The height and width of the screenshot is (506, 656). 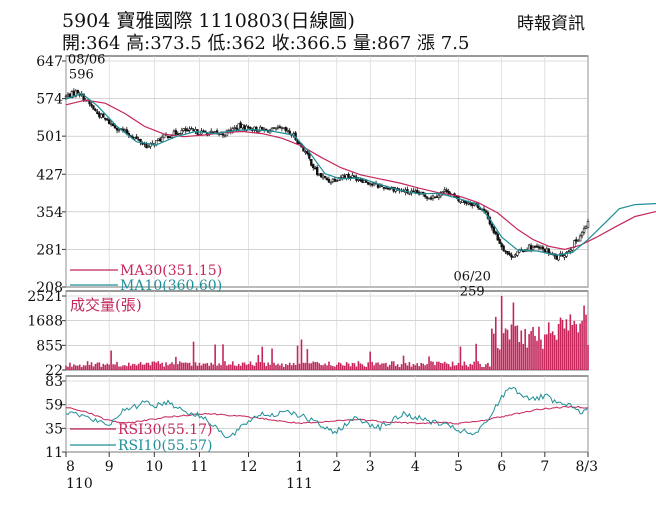 I want to click on volume-panel: 成交量(張), so click(x=327, y=333).